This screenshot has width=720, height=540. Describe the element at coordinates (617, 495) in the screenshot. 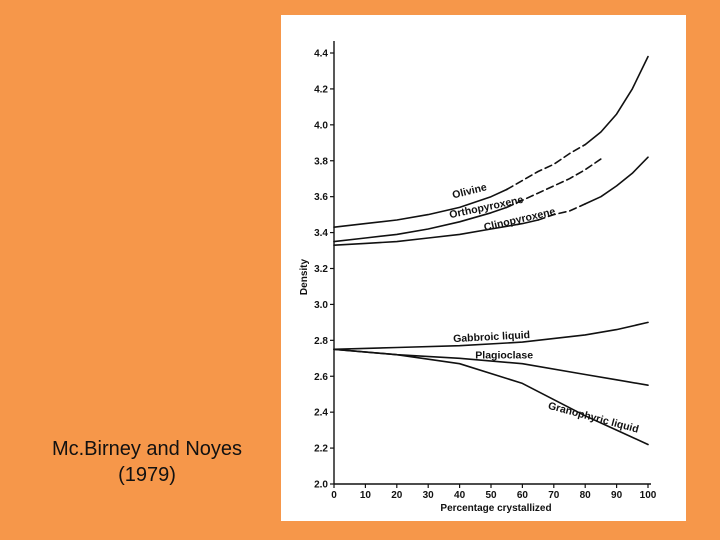

I see `x-tick-label: 90` at that location.